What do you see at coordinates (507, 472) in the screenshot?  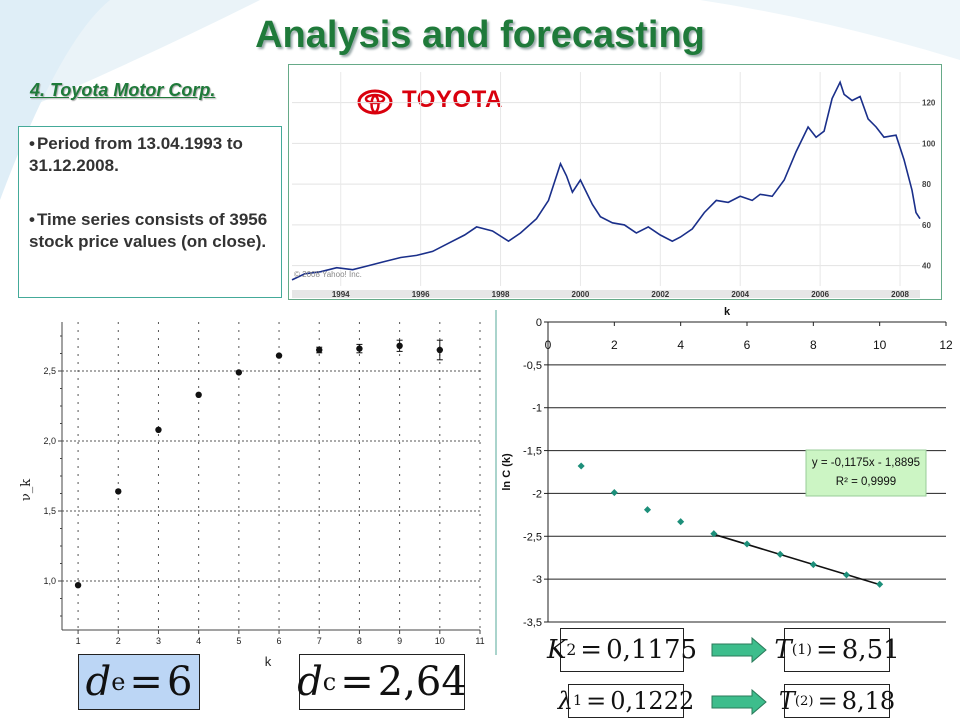 I see `lnc-y-axis-label: ln C (k)` at bounding box center [507, 472].